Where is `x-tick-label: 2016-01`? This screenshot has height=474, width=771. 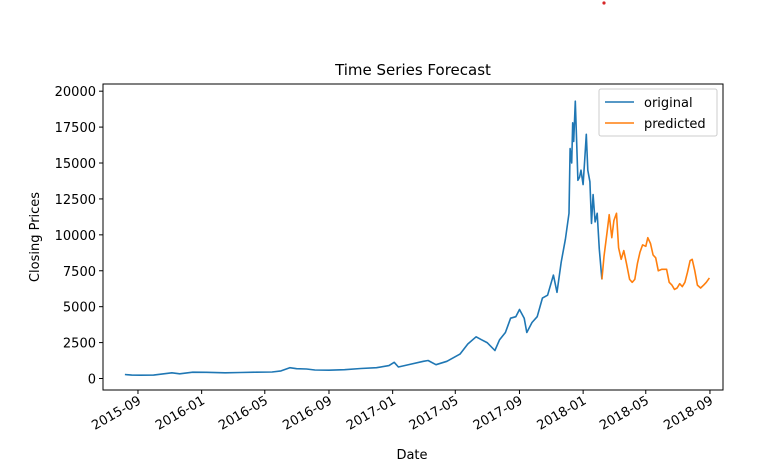
x-tick-label: 2016-01 is located at coordinates (180, 413).